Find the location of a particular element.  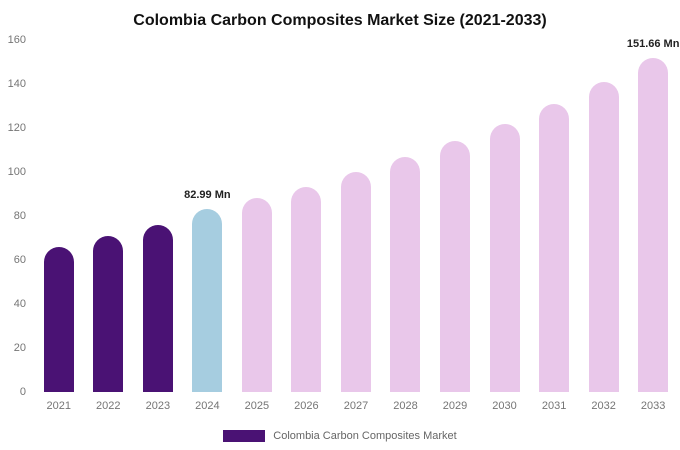

bar-column-2033: 2033 151.66 Mn is located at coordinates (653, 225).